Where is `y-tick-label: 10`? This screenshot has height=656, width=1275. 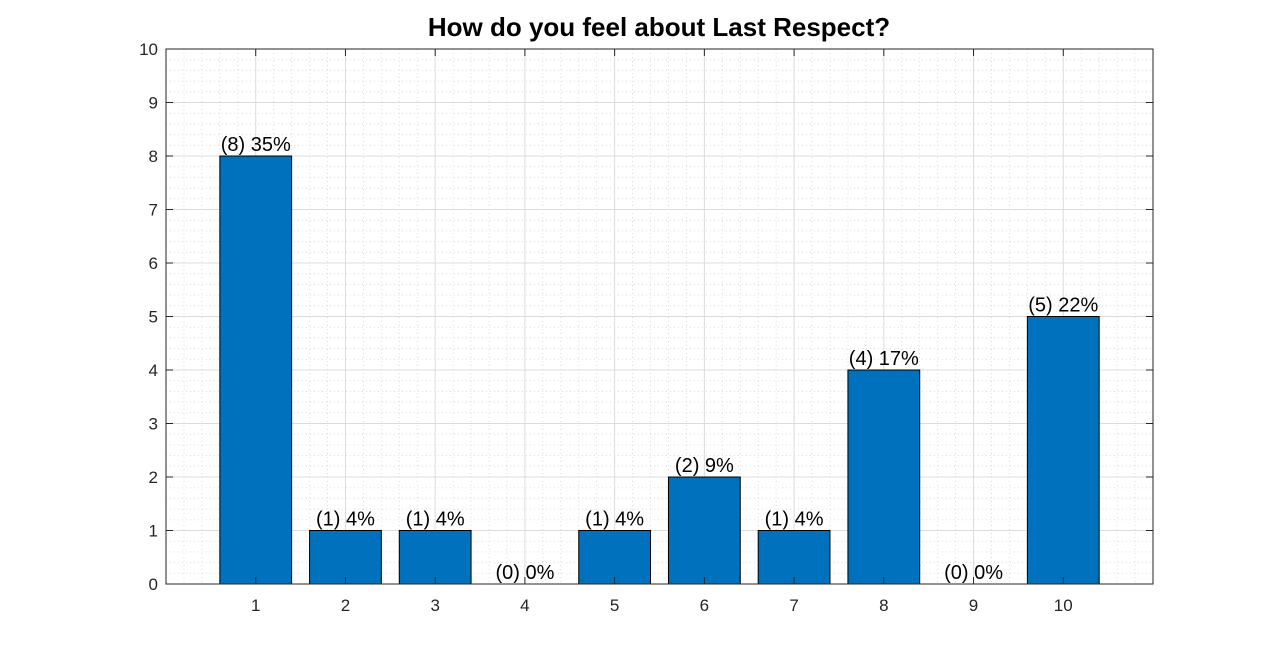
y-tick-label: 10 is located at coordinates (148, 49).